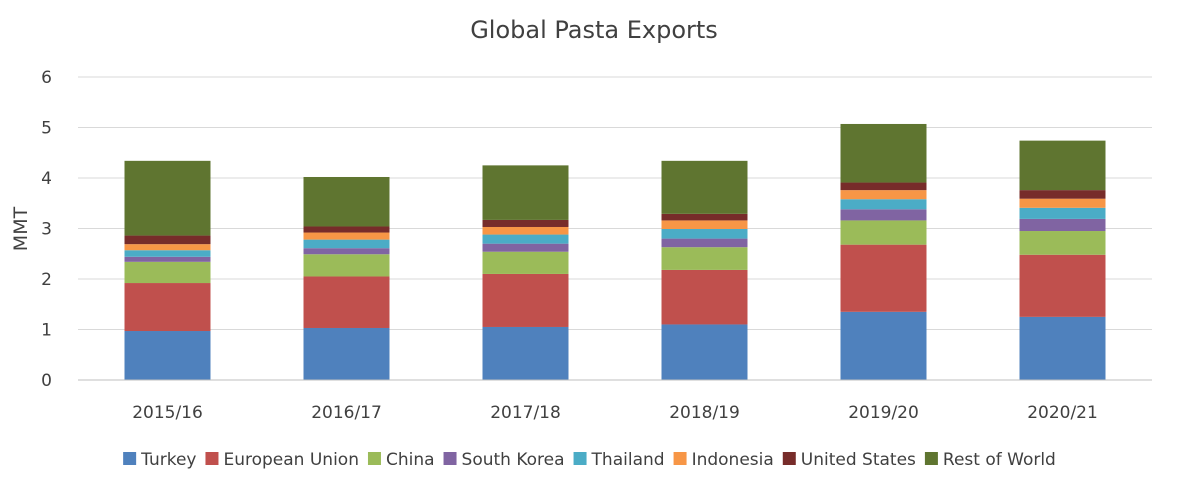 This screenshot has width=1179, height=477. Describe the element at coordinates (525, 413) in the screenshot. I see `x-tick-label: 2017/18` at that location.